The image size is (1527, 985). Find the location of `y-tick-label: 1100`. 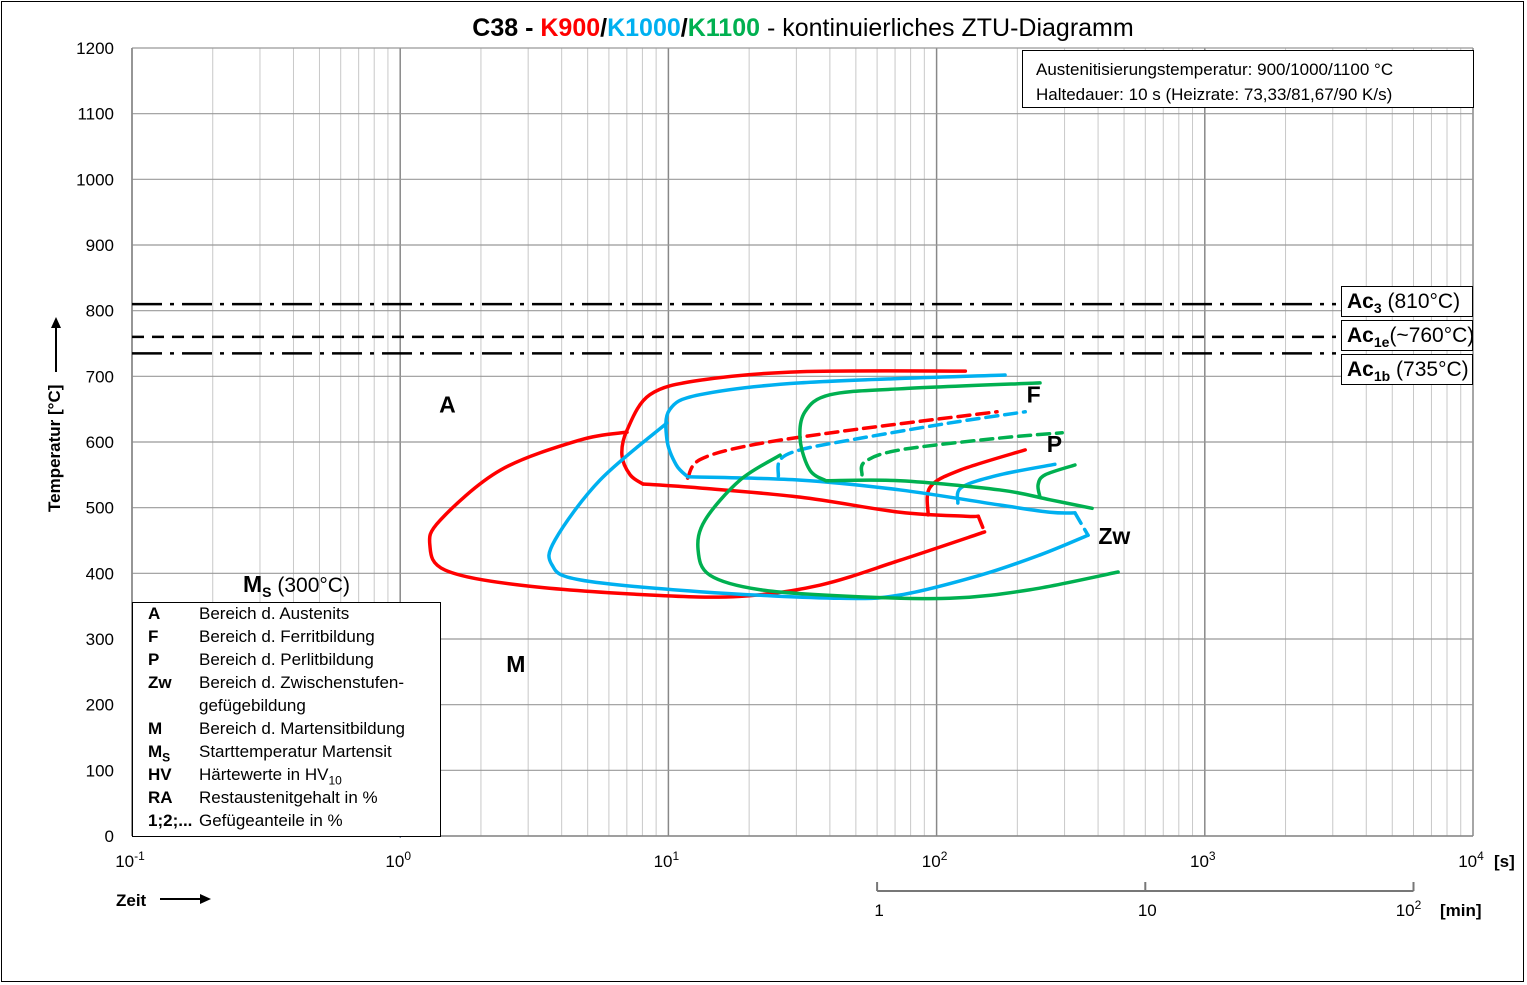

y-tick-label: 1100 is located at coordinates (95, 114).